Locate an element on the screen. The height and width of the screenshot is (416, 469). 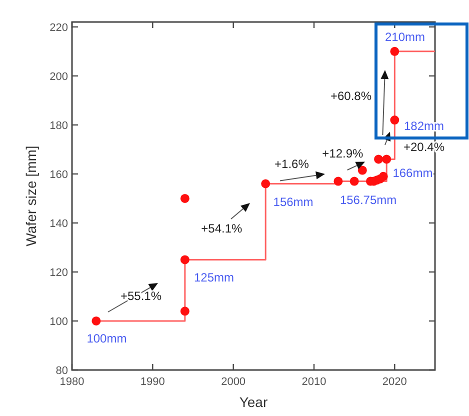
annotation: 125mm is located at coordinates (214, 277).